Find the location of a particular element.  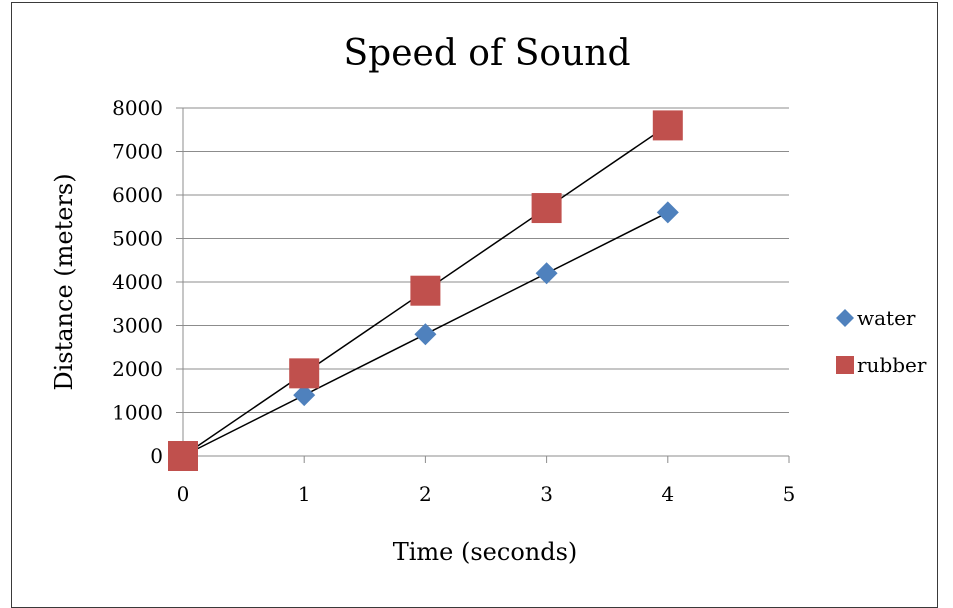

y-axis-title: Distance (meters) is located at coordinates (64, 281).